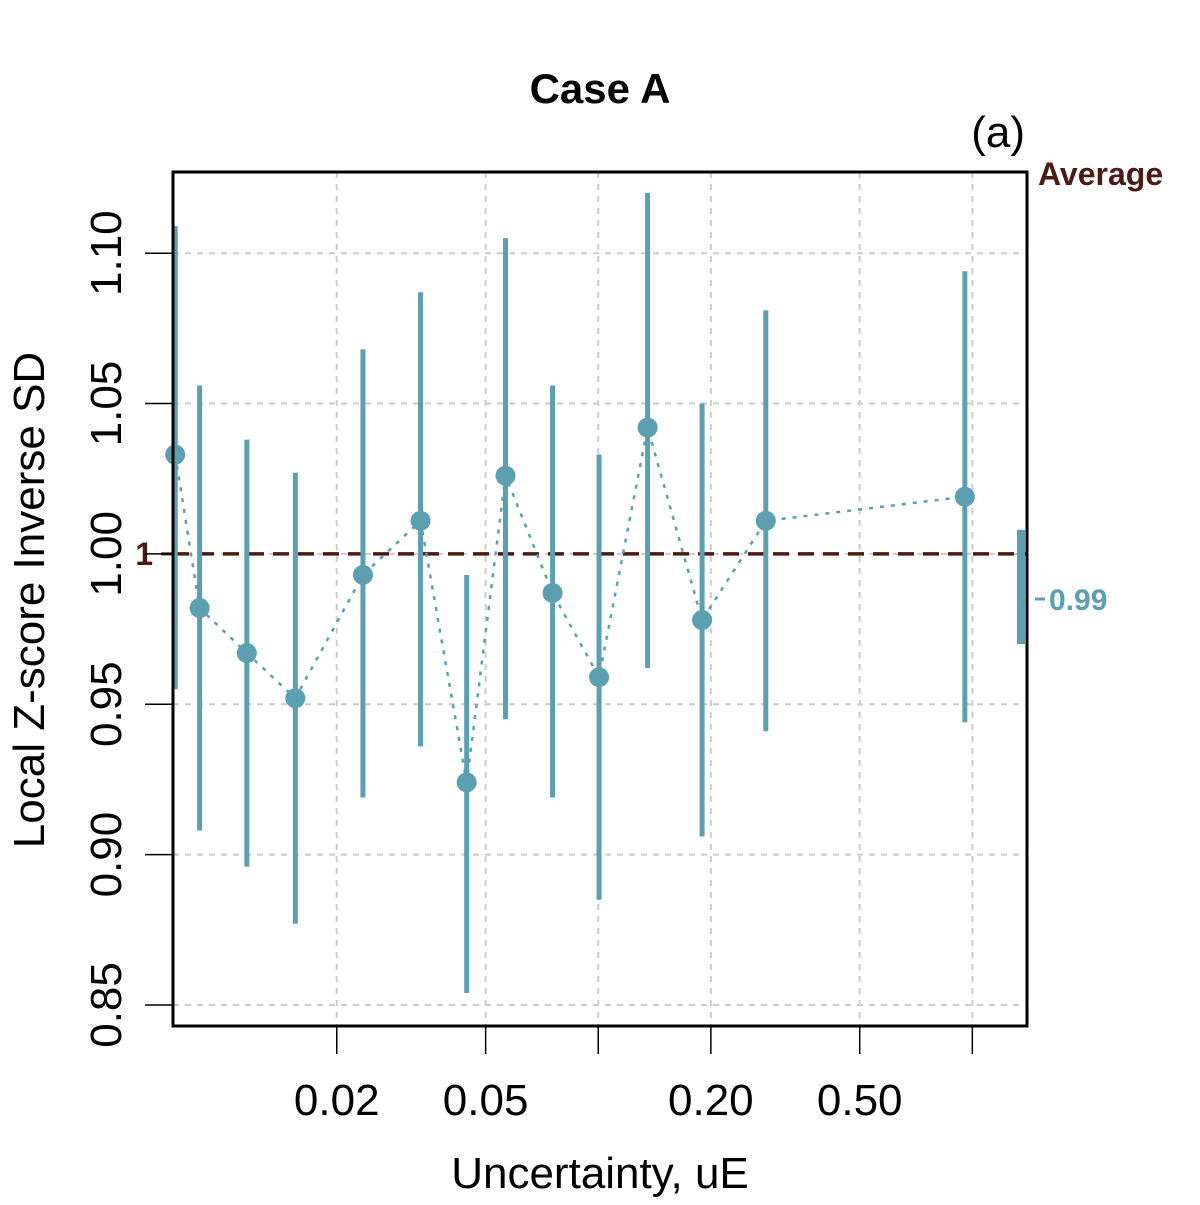  I want to click on x-tick-label: 0.02, so click(337, 1100).